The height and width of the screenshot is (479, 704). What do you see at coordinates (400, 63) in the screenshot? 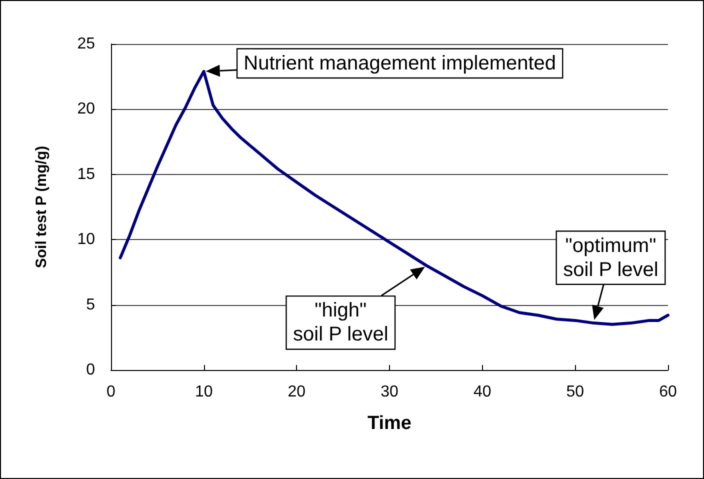
I see `annotation: Nutrient management implemented` at bounding box center [400, 63].